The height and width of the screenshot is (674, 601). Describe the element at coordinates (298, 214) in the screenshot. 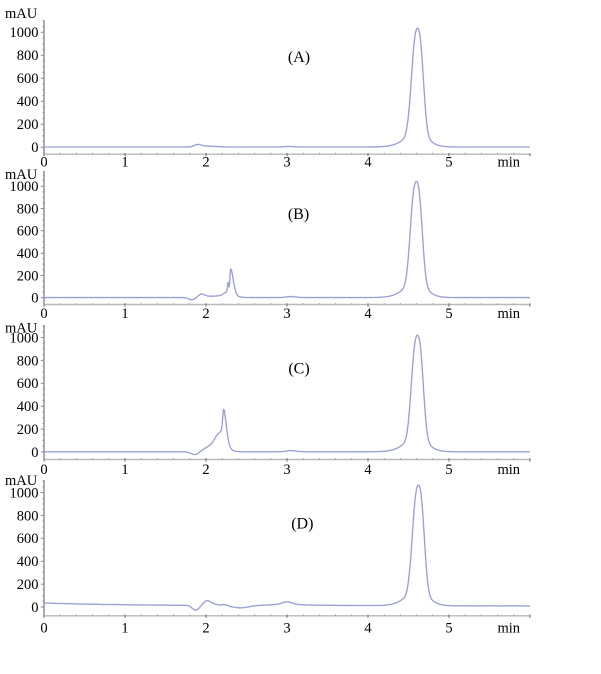

I see `svg-text: (B)` at that location.